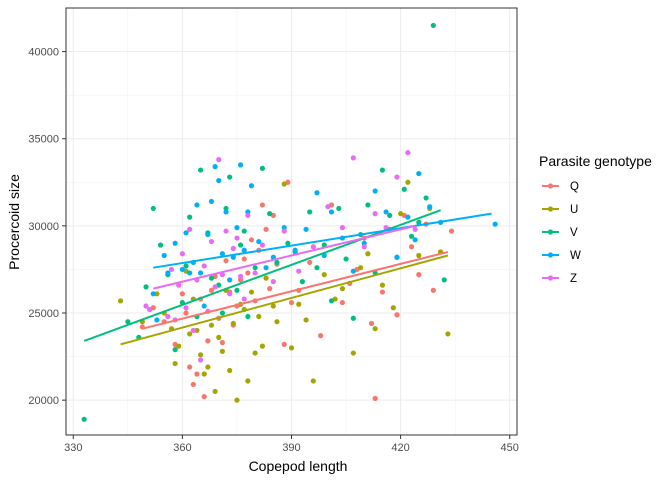 Image resolution: width=672 pixels, height=480 pixels. Describe the element at coordinates (550, 186) in the screenshot. I see `legend-key-point` at that location.